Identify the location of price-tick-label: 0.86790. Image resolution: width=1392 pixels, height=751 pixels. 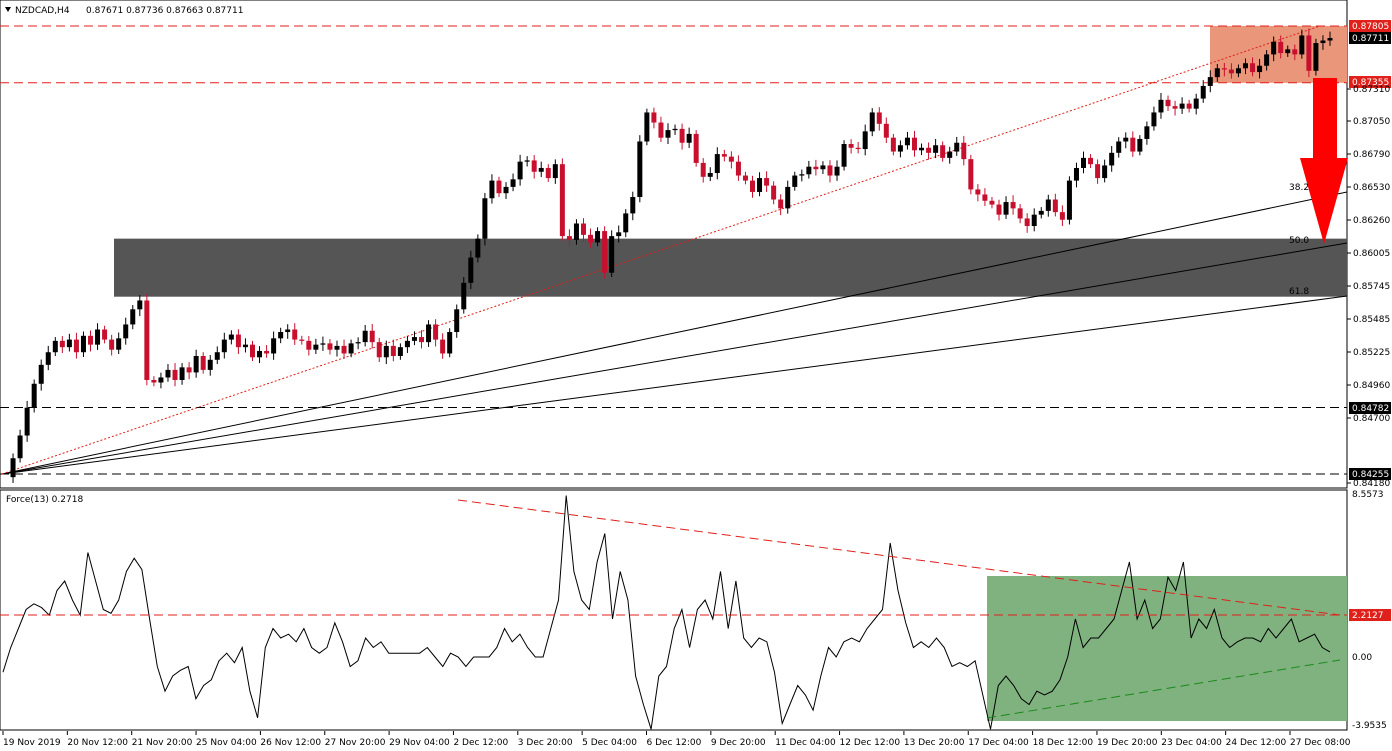
(1371, 155).